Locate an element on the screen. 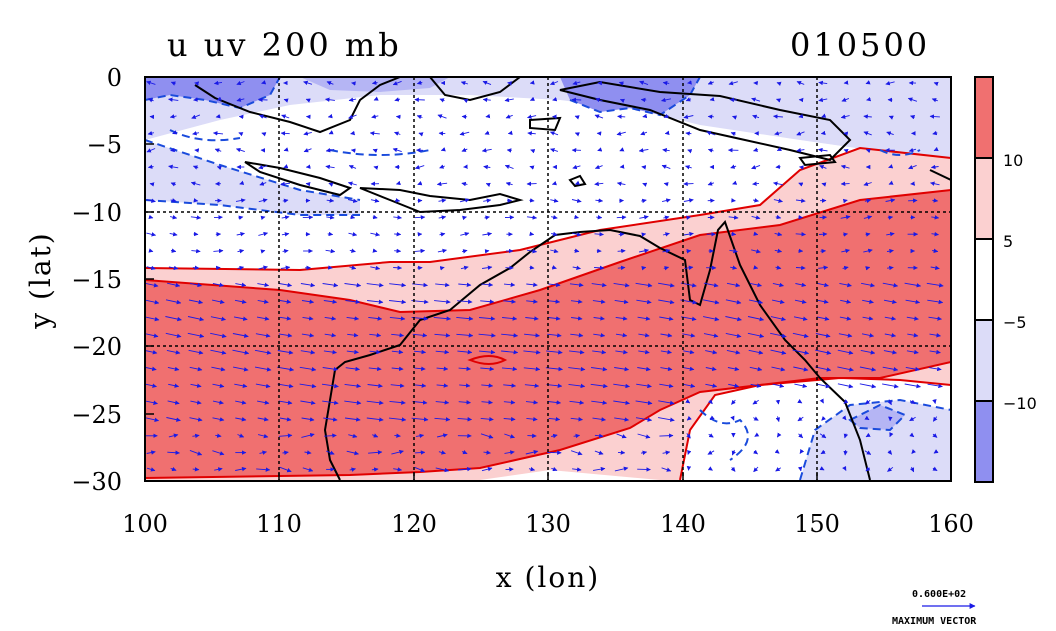 The image size is (1056, 631). colorbar-segment is located at coordinates (984, 198).